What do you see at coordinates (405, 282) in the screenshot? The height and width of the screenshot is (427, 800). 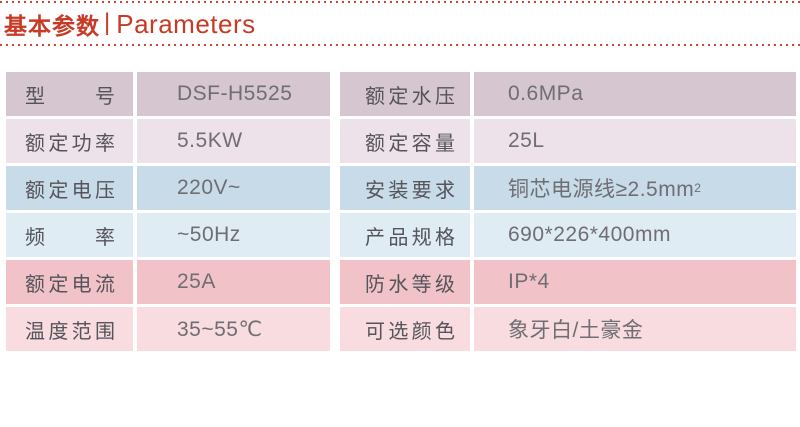 I see `spec-label-waterproof-rating: 防水等级` at bounding box center [405, 282].